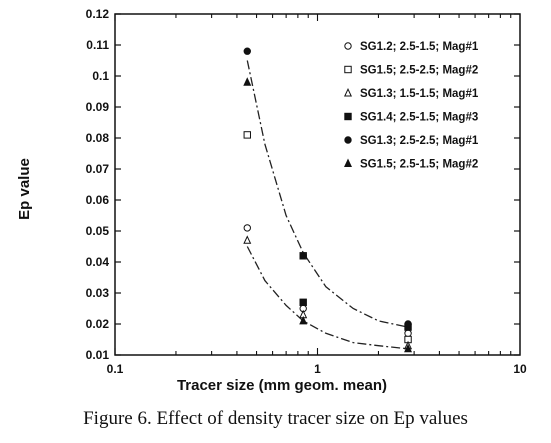 The image size is (551, 443). I want to click on legend-label-2: SG1.5; 2.5-2.5; Mag#2, so click(419, 71).